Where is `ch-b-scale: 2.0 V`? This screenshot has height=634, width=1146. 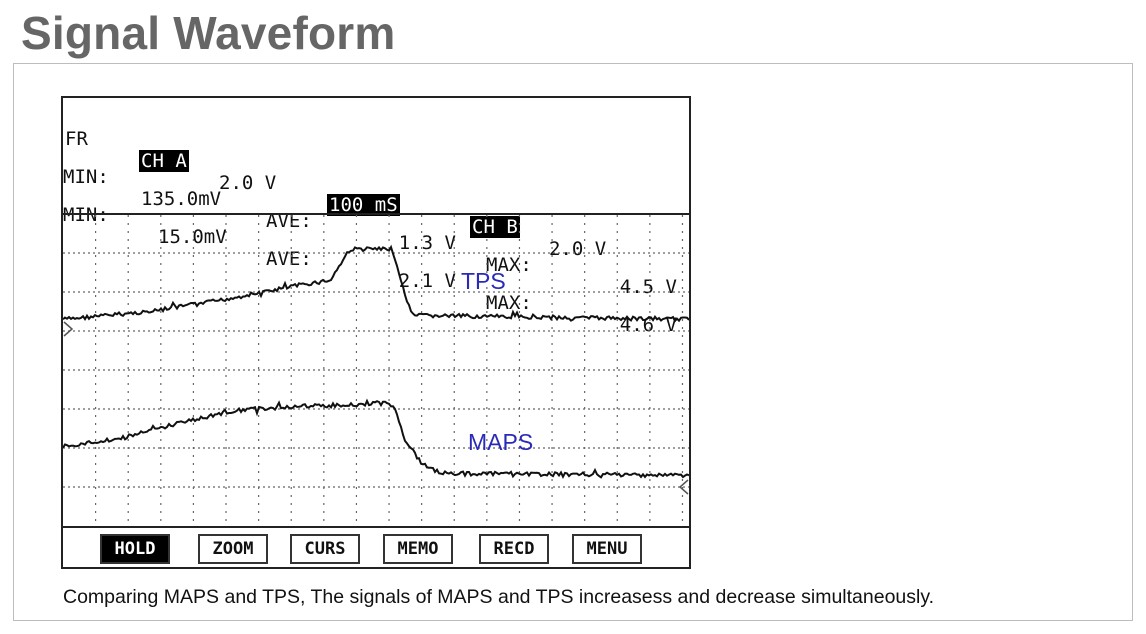 ch-b-scale: 2.0 V is located at coordinates (578, 249).